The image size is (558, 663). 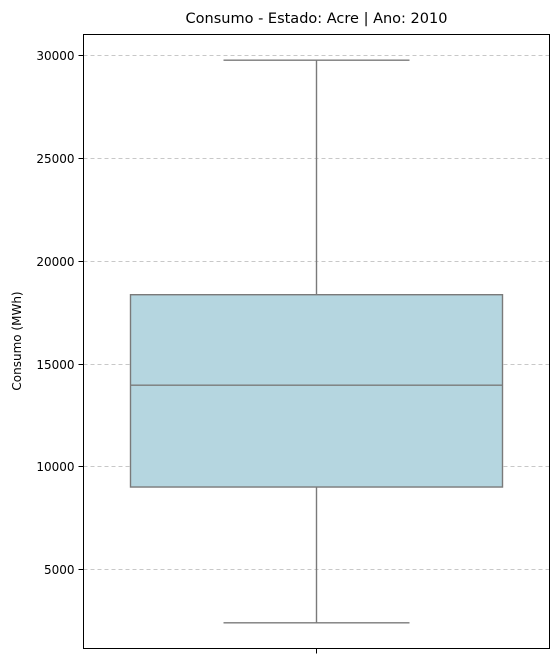 I want to click on y-axis: 5000 10000 15000 20000 25000 30000, so click(x=59, y=313).